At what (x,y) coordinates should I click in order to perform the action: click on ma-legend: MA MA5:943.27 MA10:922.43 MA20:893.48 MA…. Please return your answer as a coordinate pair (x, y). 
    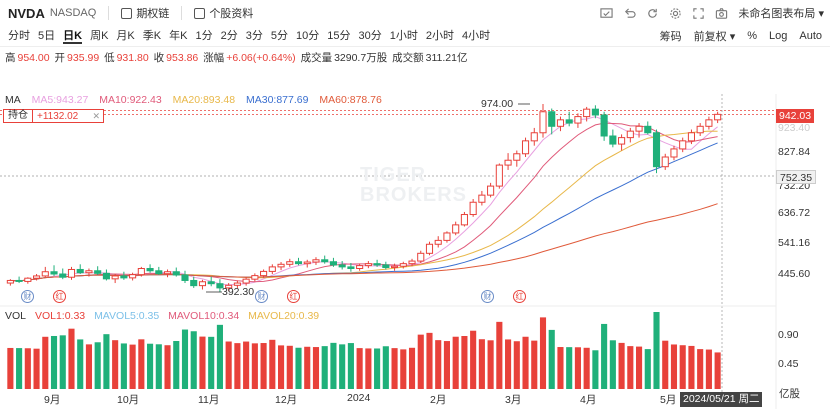
    Looking at the image, I should click on (197, 100).